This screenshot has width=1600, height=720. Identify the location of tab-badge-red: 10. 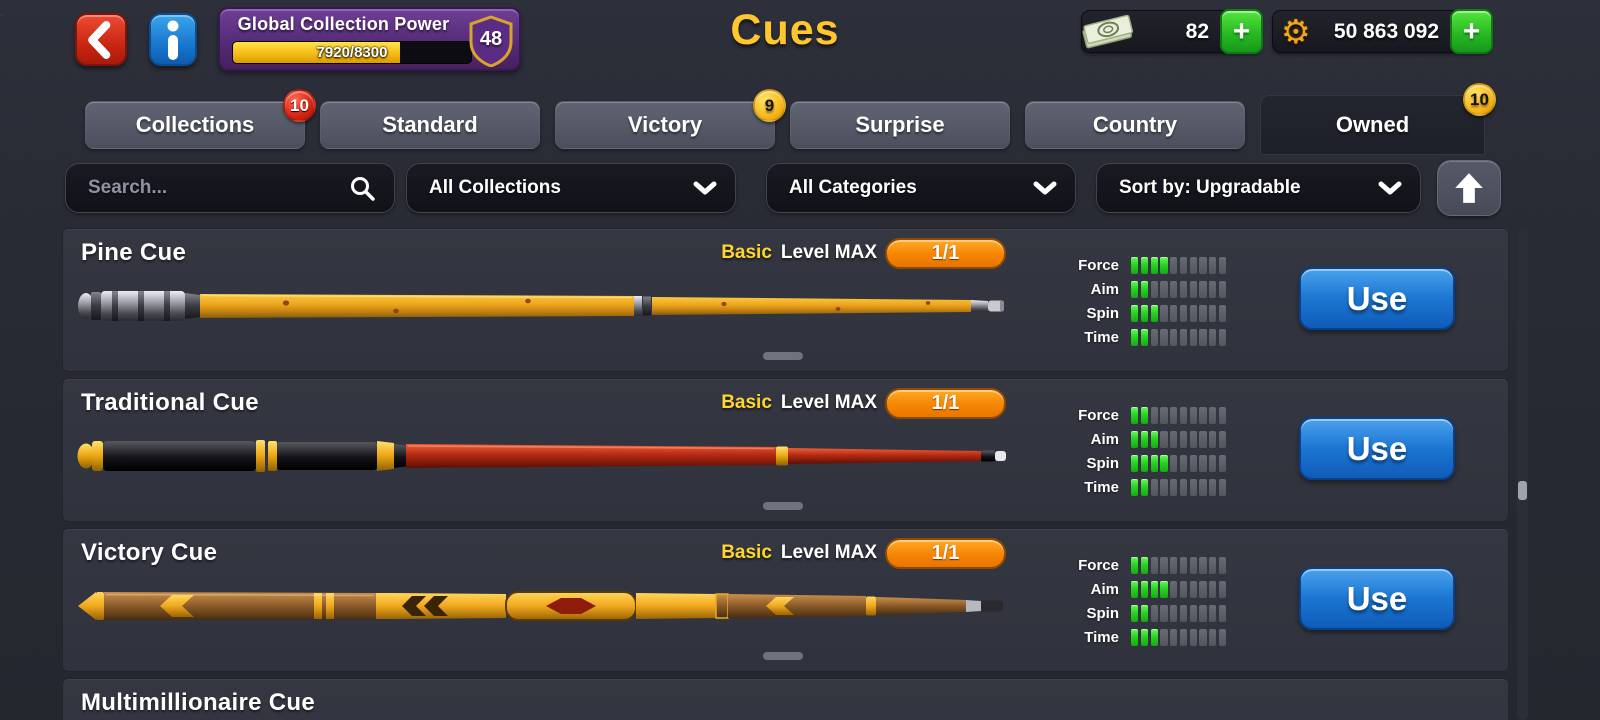
(299, 105).